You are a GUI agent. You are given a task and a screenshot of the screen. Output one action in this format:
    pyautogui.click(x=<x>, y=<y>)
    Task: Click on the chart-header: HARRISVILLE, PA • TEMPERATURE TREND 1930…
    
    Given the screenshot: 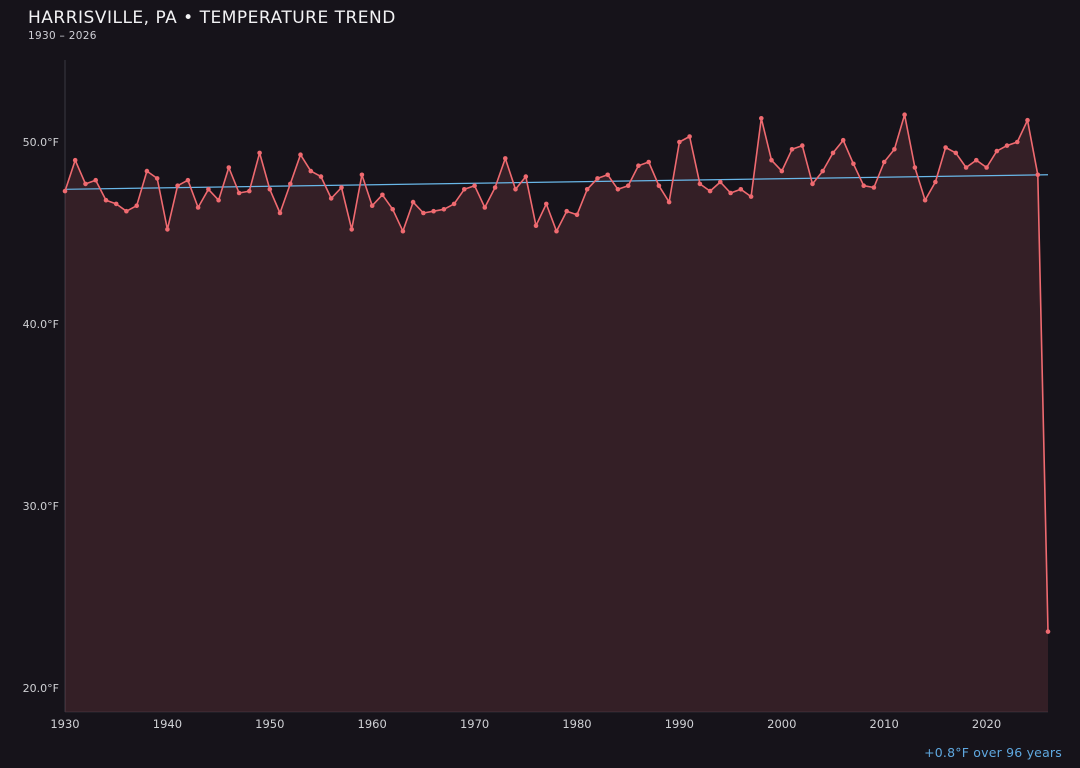 What is the action you would take?
    pyautogui.click(x=212, y=25)
    